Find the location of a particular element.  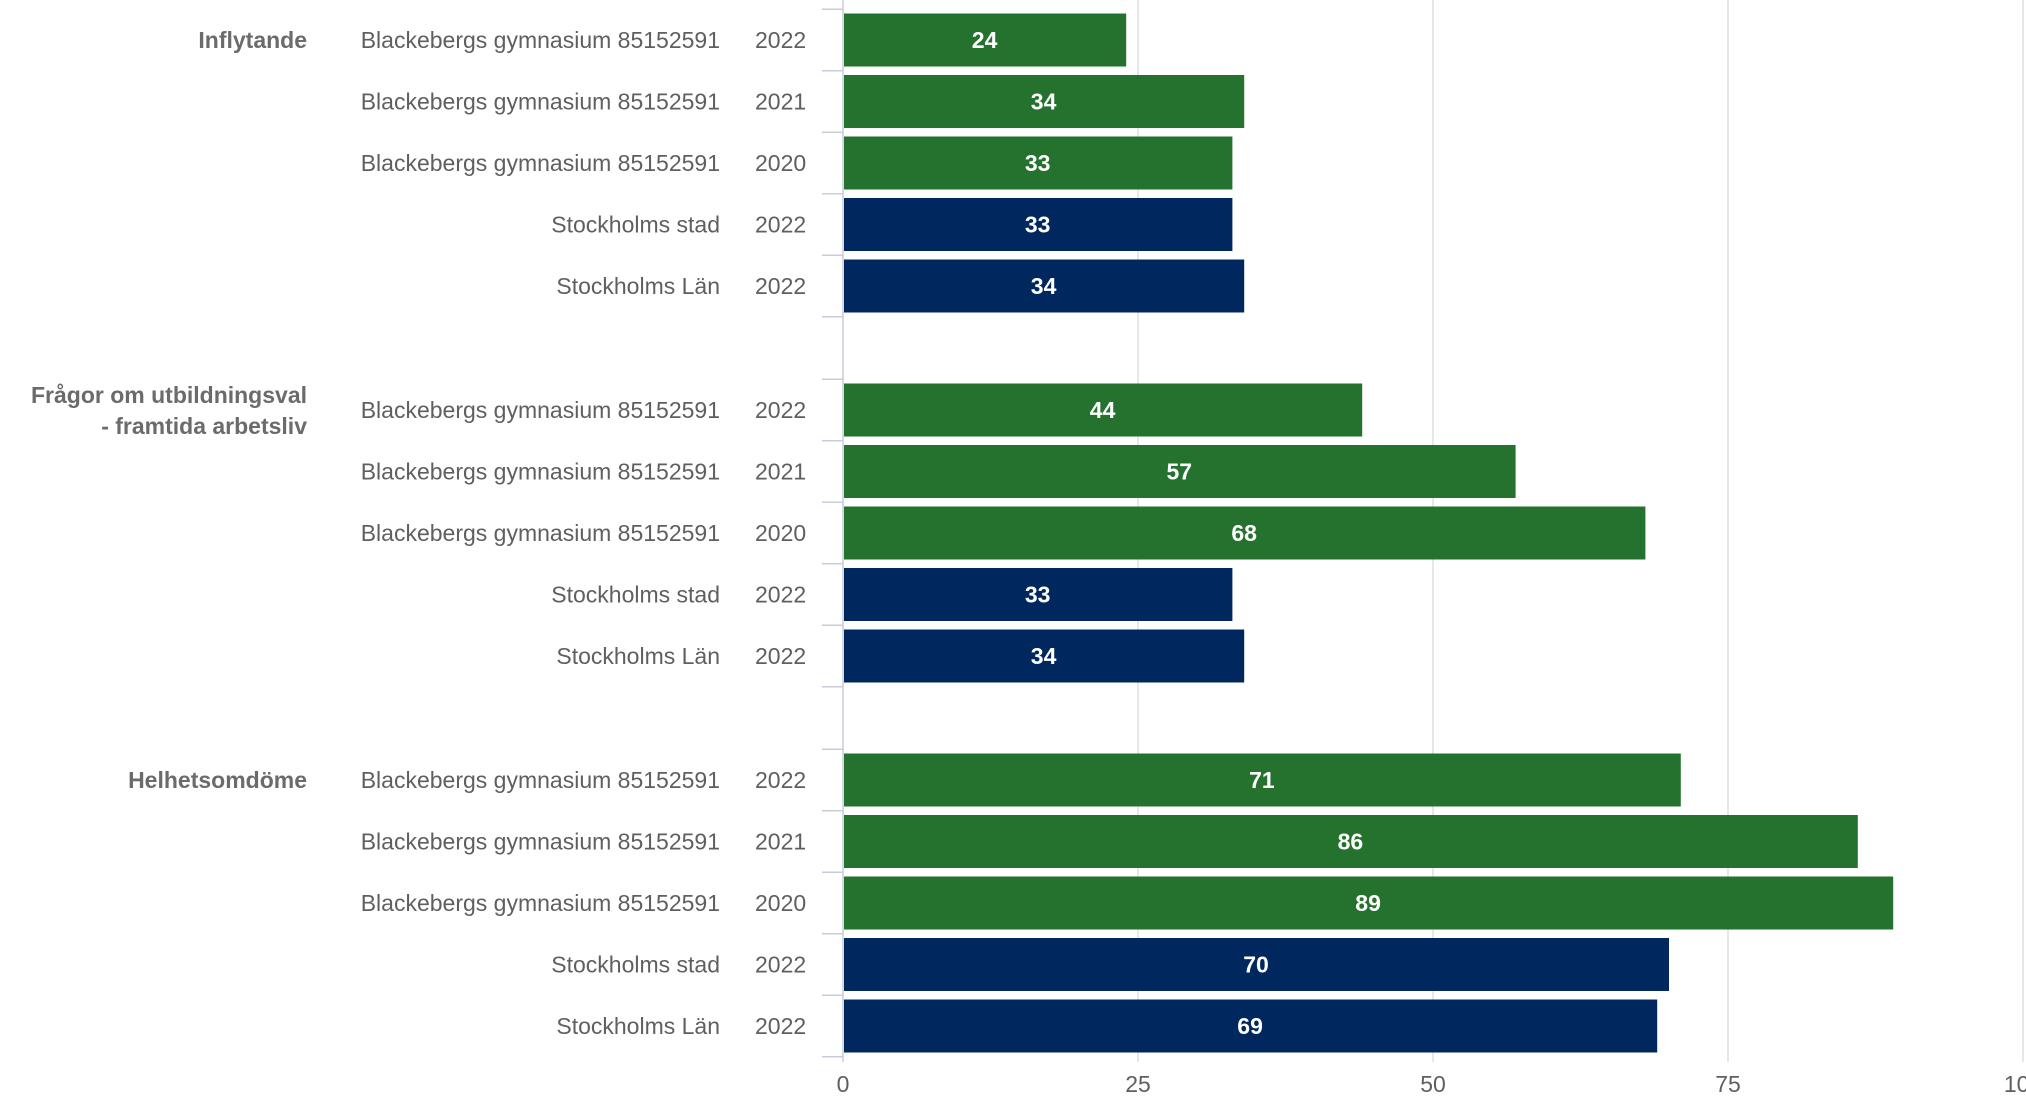

x-tick-label-50: 50 is located at coordinates (1433, 1083).